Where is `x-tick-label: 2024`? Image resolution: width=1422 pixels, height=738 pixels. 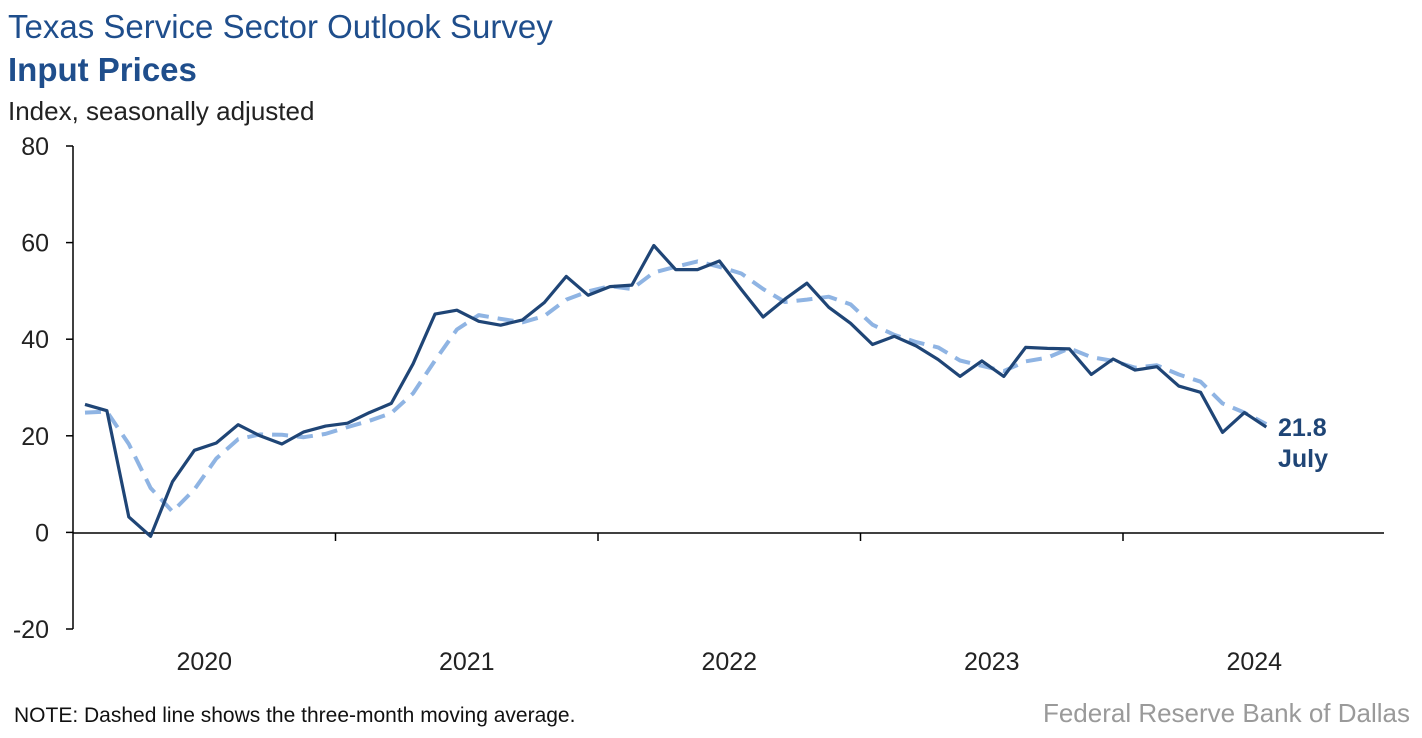 x-tick-label: 2024 is located at coordinates (1254, 662).